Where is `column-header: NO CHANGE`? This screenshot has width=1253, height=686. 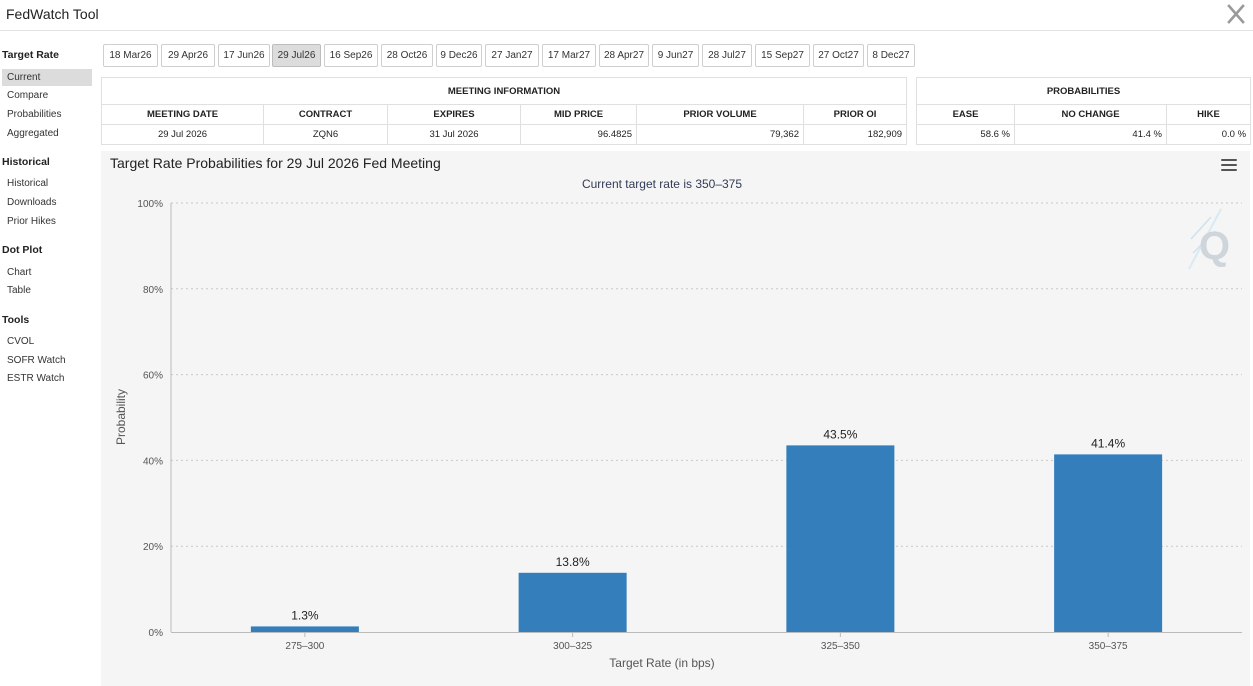 column-header: NO CHANGE is located at coordinates (1090, 114).